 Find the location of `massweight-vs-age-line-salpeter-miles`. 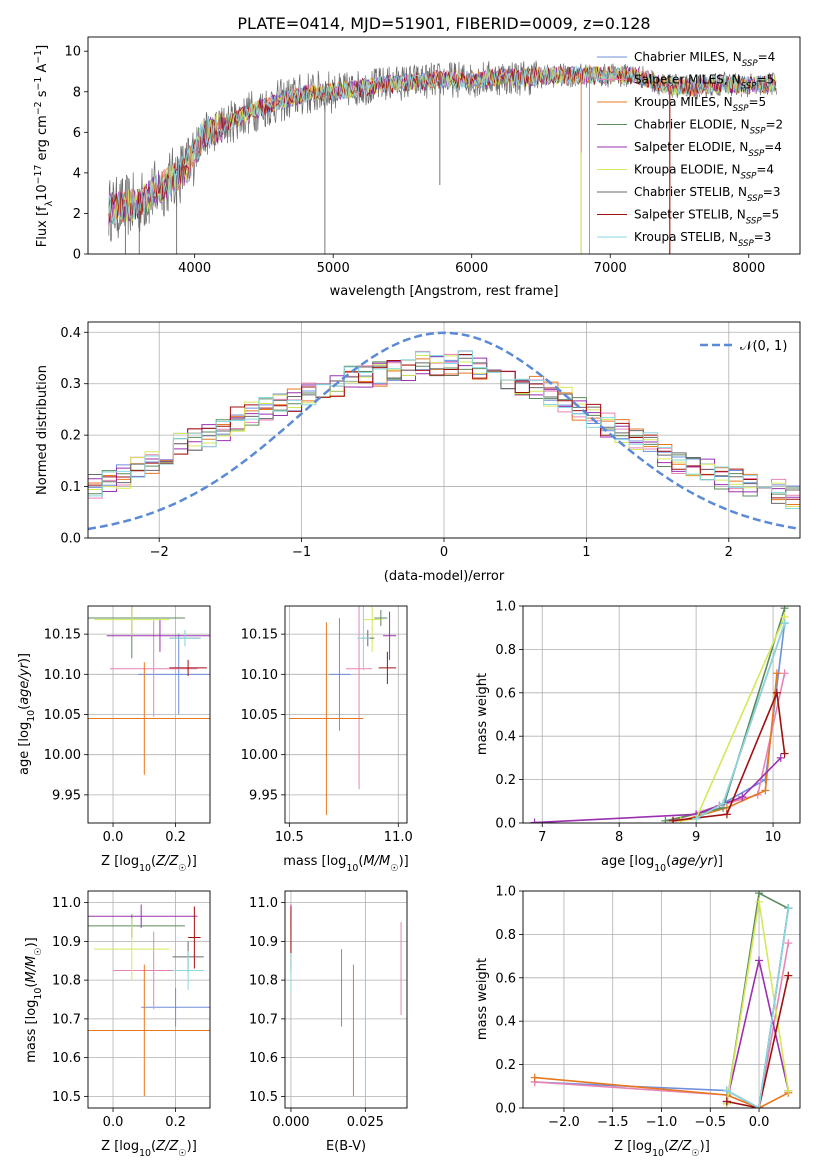

massweight-vs-age-line-salpeter-miles is located at coordinates (729, 747).